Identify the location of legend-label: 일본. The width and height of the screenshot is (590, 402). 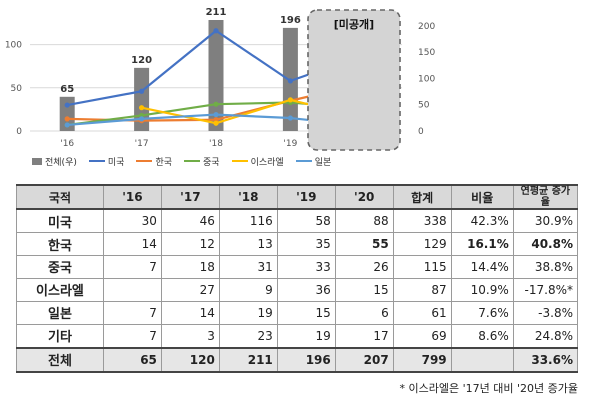
(323, 162).